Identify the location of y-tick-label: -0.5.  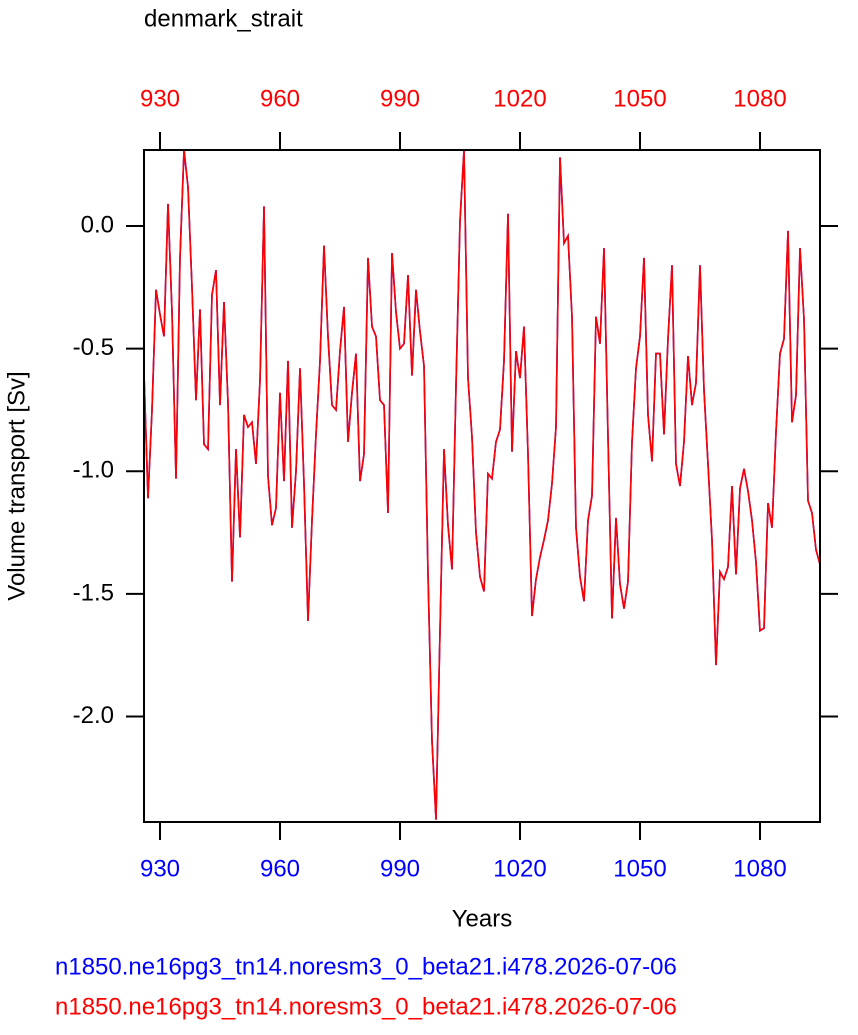
(93, 347).